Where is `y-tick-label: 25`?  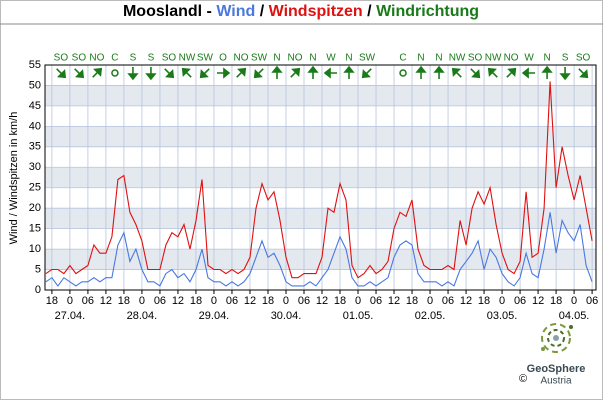
y-tick-label: 25 is located at coordinates (35, 188).